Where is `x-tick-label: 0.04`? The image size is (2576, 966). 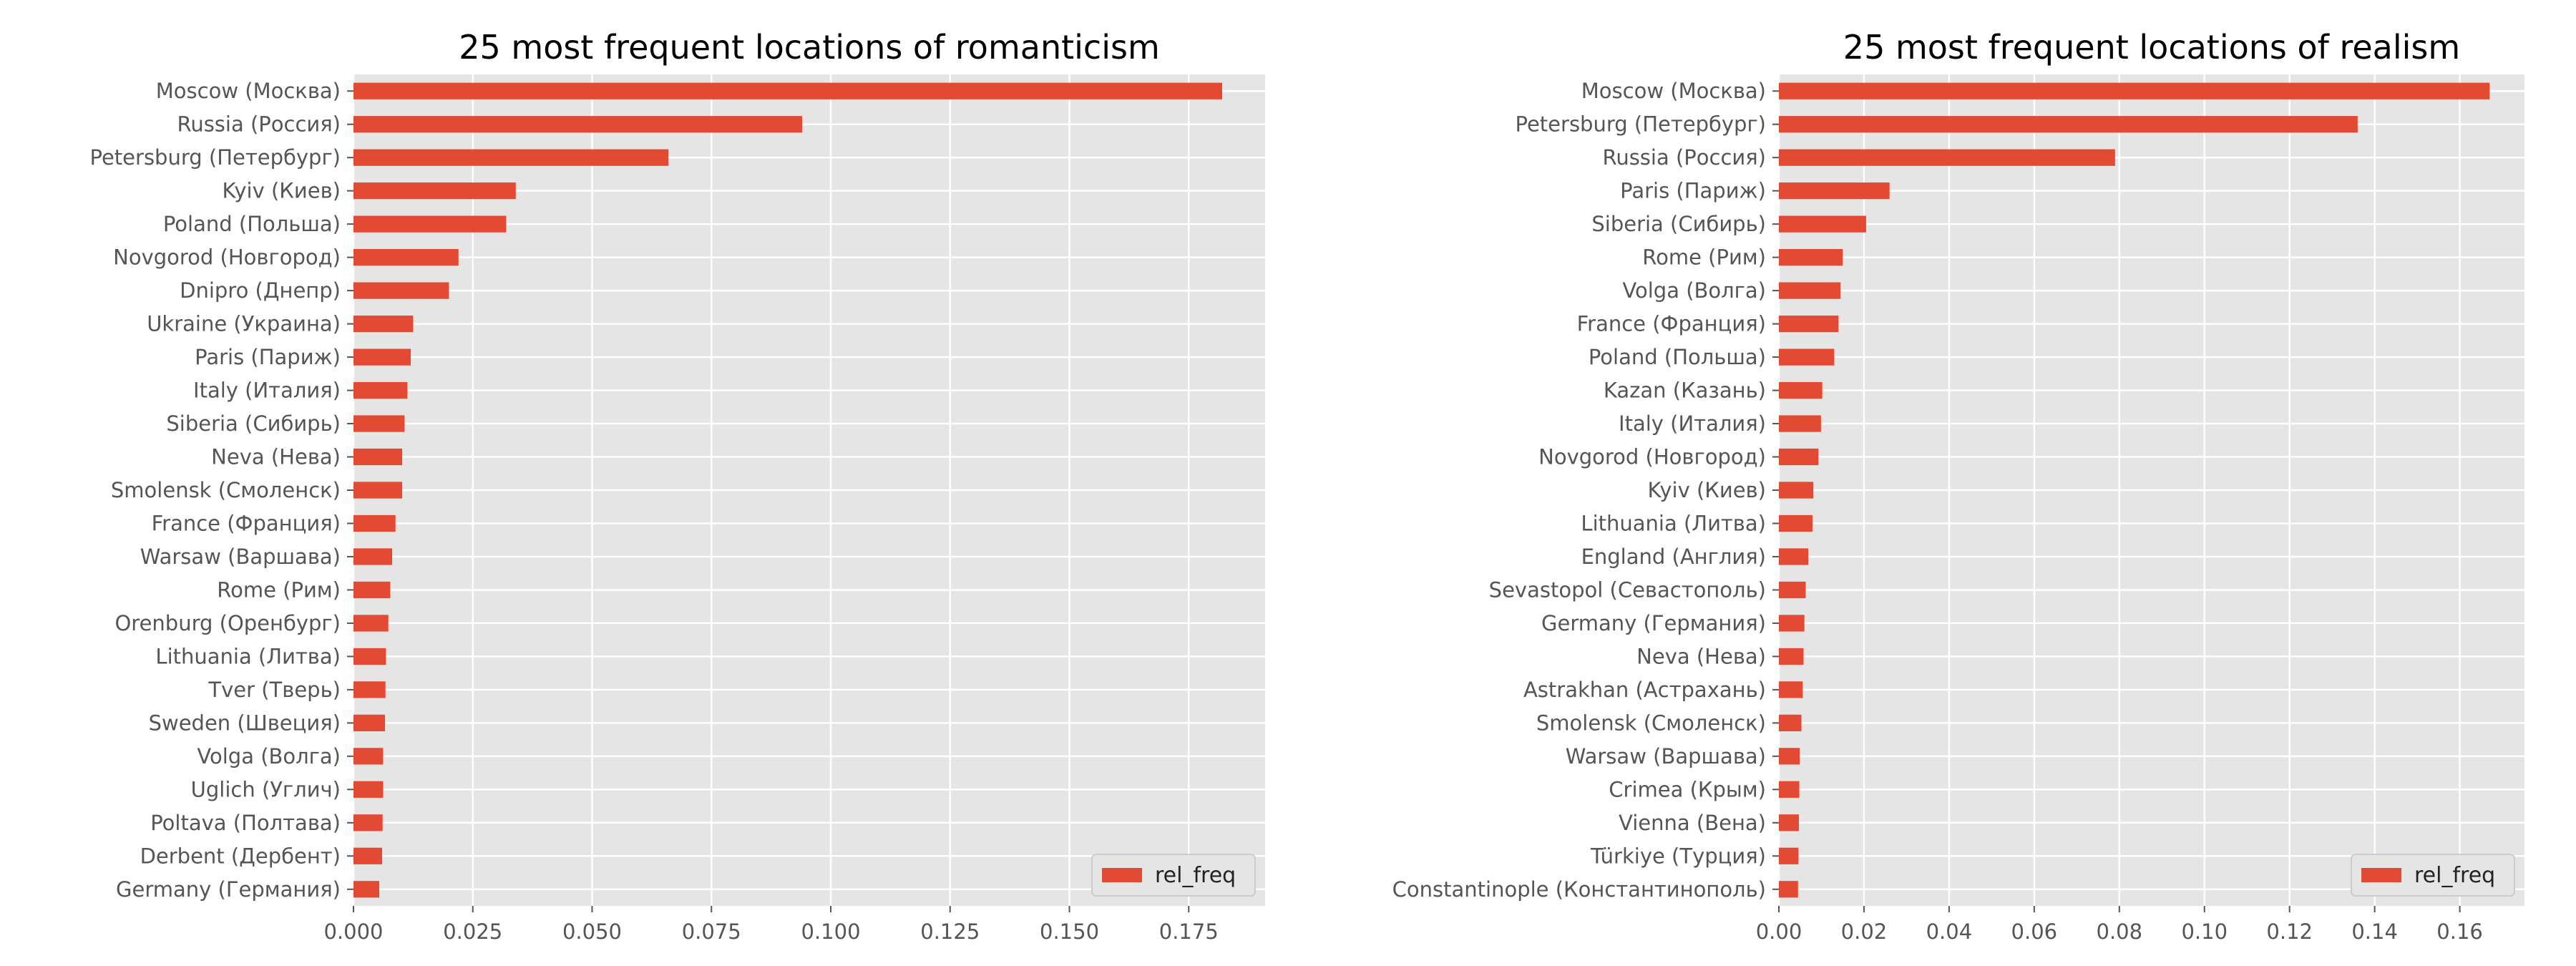
x-tick-label: 0.04 is located at coordinates (1949, 931).